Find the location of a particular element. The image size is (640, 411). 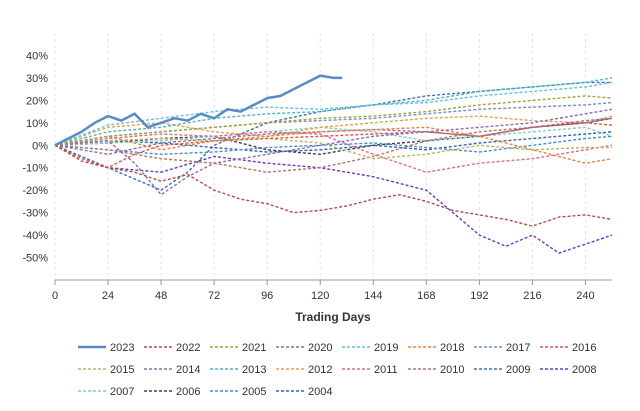

x-tick-label: 96 is located at coordinates (267, 296).